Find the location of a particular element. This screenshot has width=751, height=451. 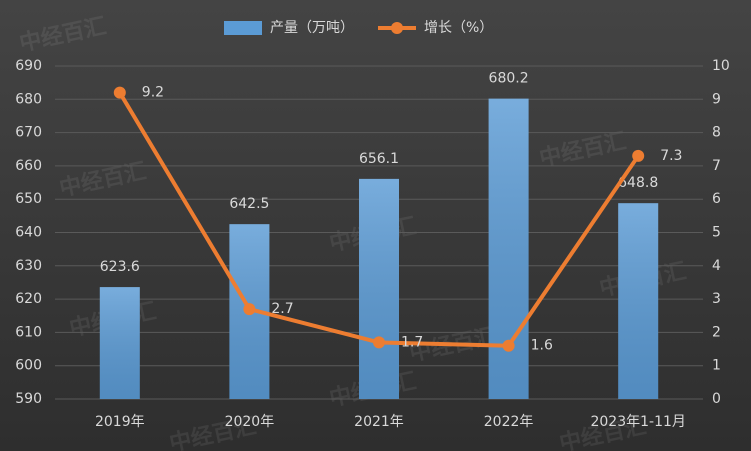

y-tick-label: 600 is located at coordinates (28, 366).